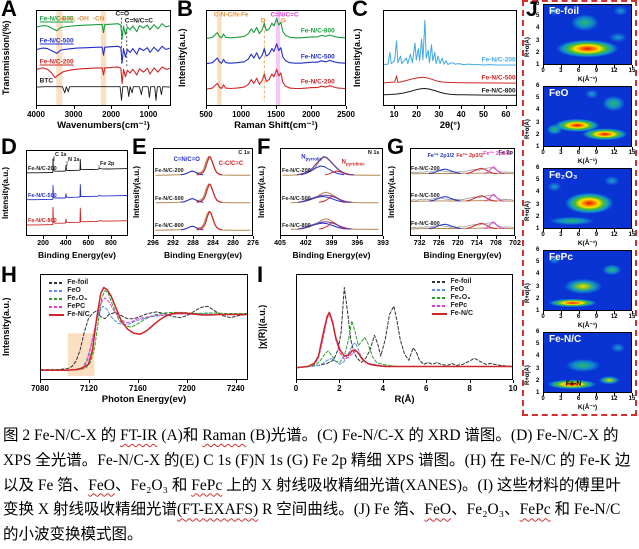 This screenshot has width=639, height=549. What do you see at coordinates (305, 243) in the screenshot?
I see `x-tick-label: 402` at bounding box center [305, 243].